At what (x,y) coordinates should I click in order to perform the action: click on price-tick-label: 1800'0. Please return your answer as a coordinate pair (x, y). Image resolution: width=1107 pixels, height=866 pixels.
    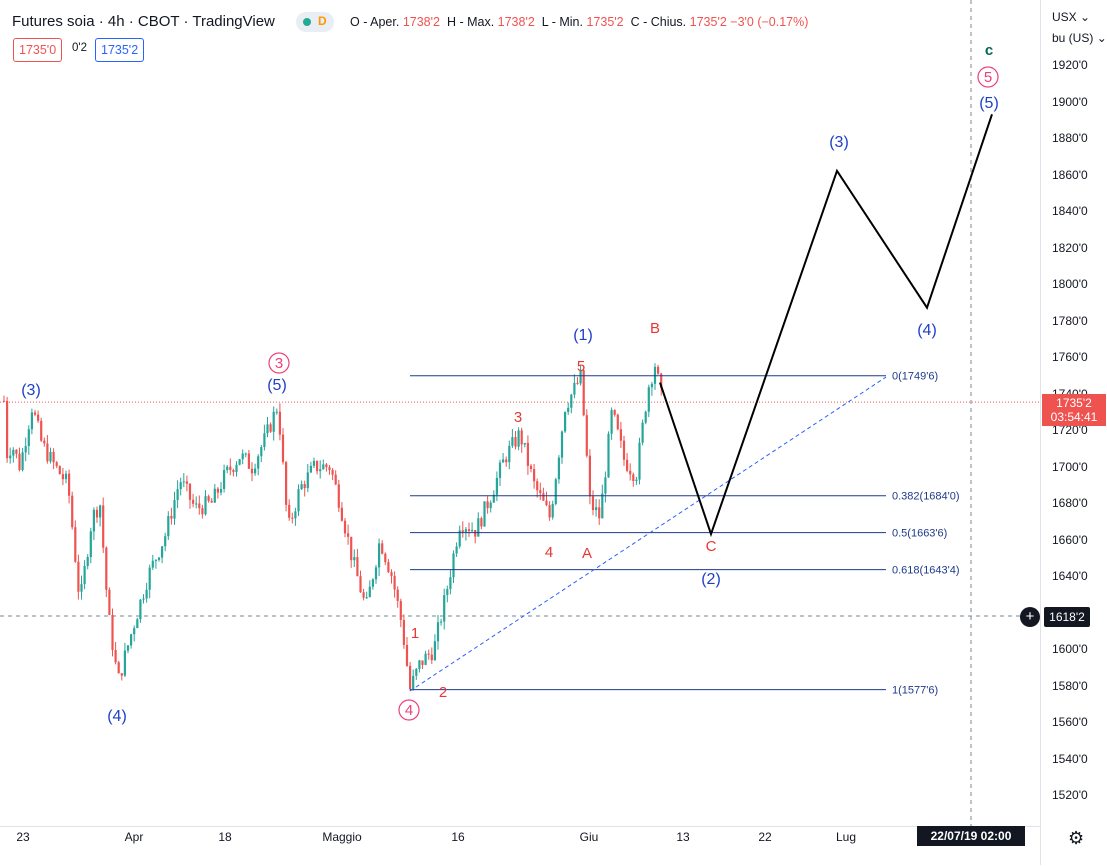
    Looking at the image, I should click on (1070, 284).